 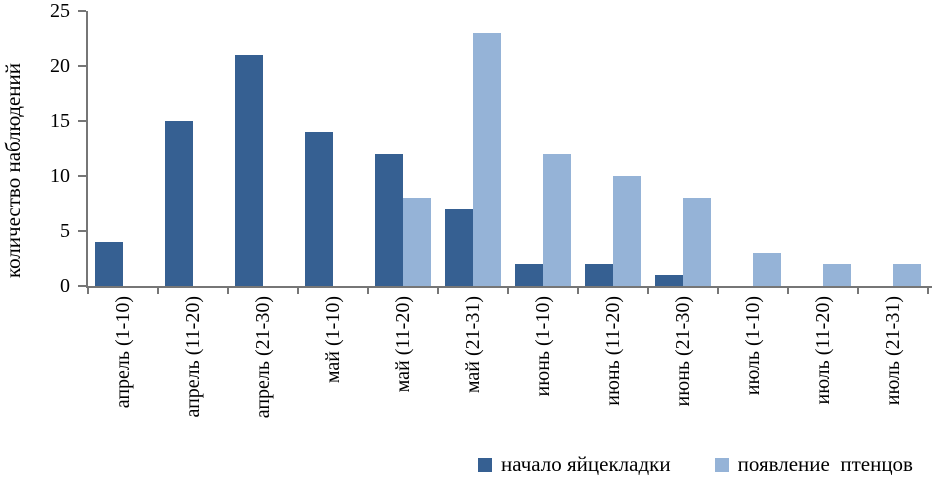 I want to click on y-axis-tick-label: 10, so click(x=60, y=176).